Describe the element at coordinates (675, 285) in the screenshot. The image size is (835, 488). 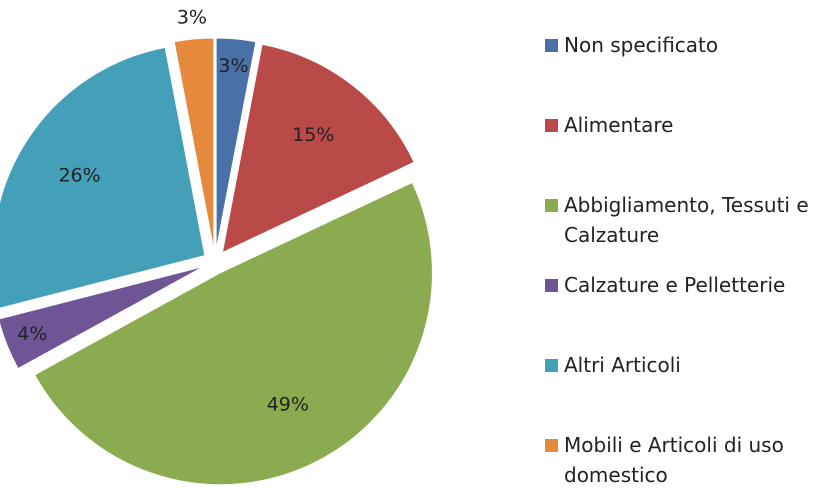
I see `legend-label: Calzature e Pelletterie` at that location.